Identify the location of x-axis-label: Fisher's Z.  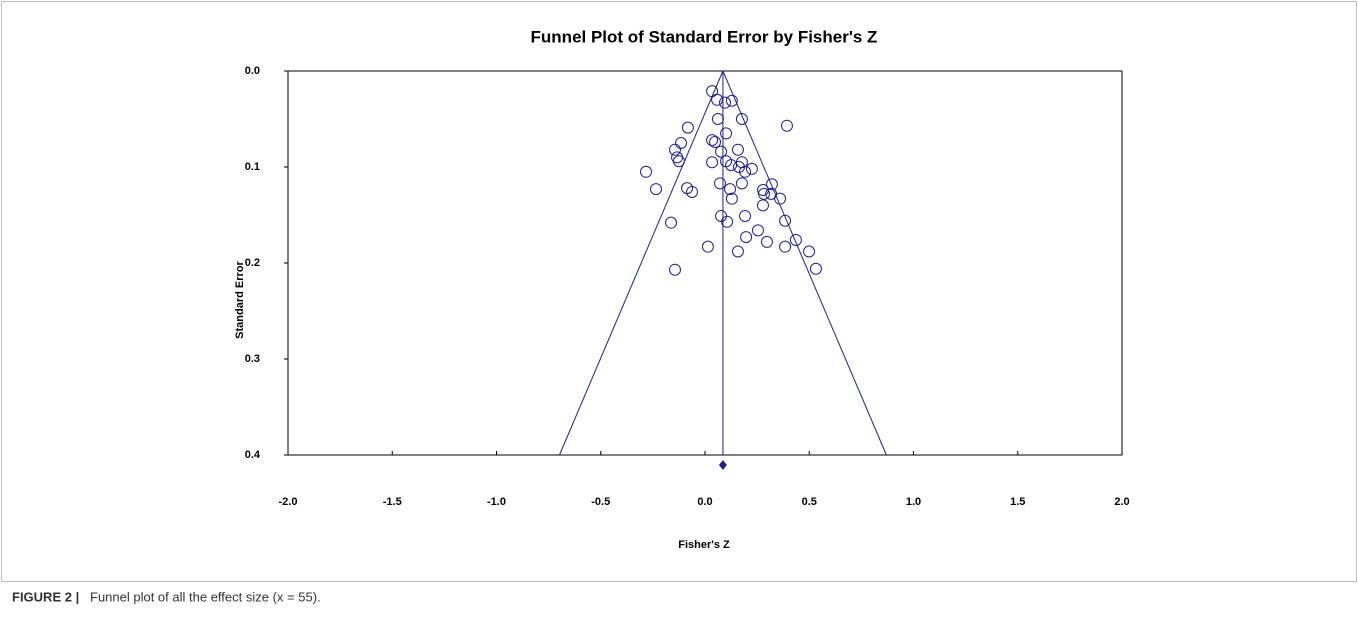
(704, 545).